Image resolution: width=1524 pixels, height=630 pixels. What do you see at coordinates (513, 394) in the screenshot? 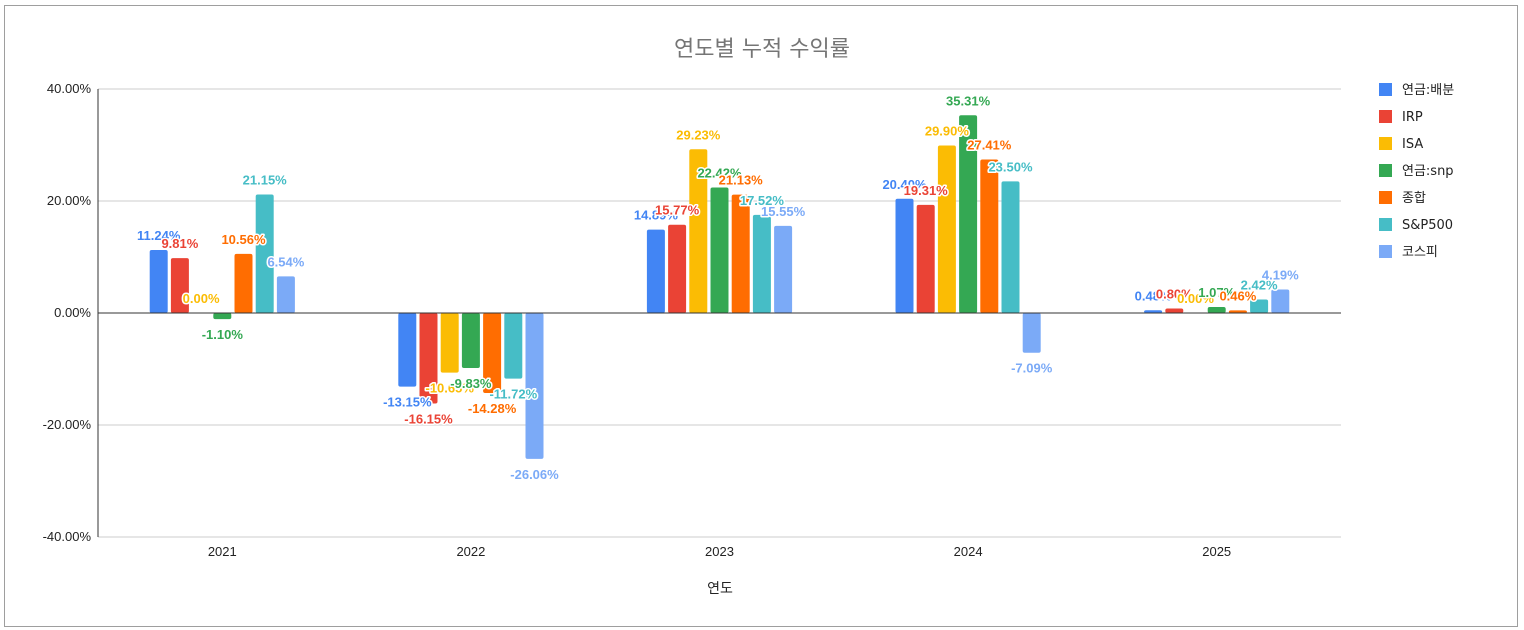
I see `data-label: -11.72%` at bounding box center [513, 394].